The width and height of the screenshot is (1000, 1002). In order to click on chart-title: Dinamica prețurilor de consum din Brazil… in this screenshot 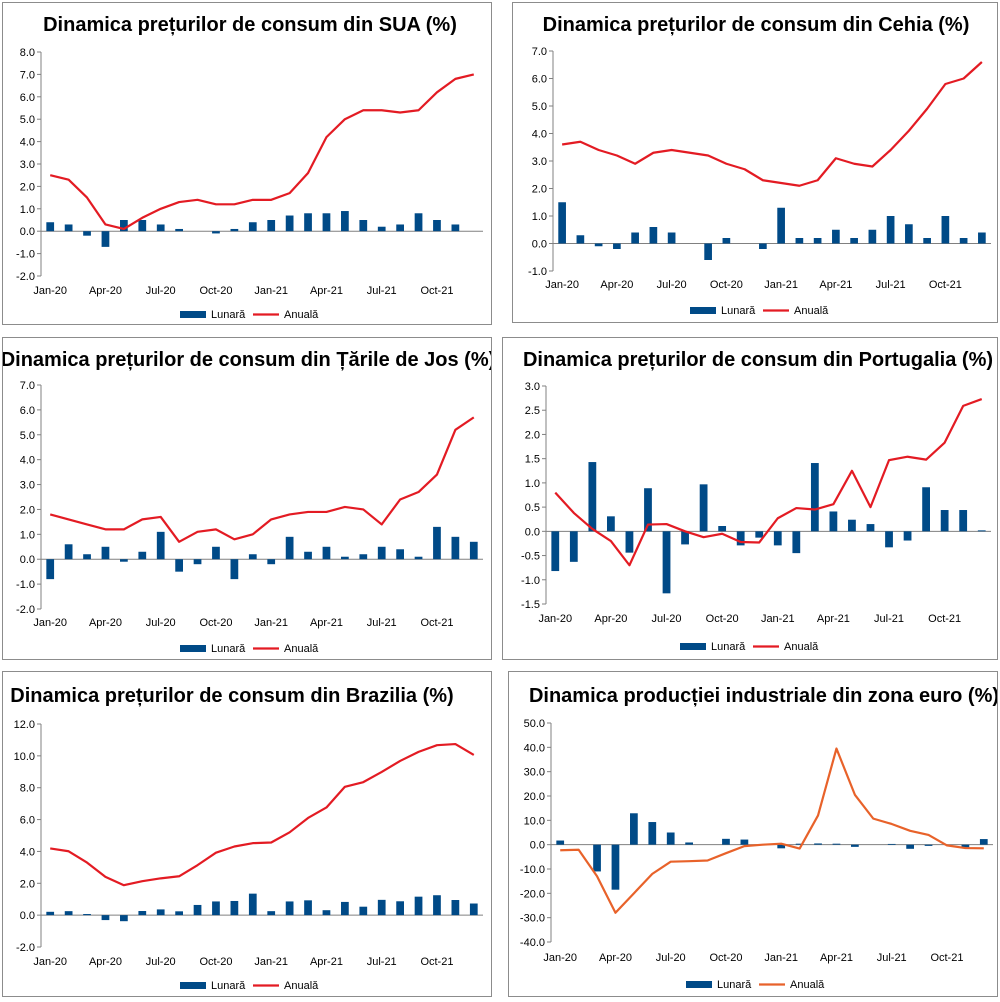, I will do `click(231, 696)`.